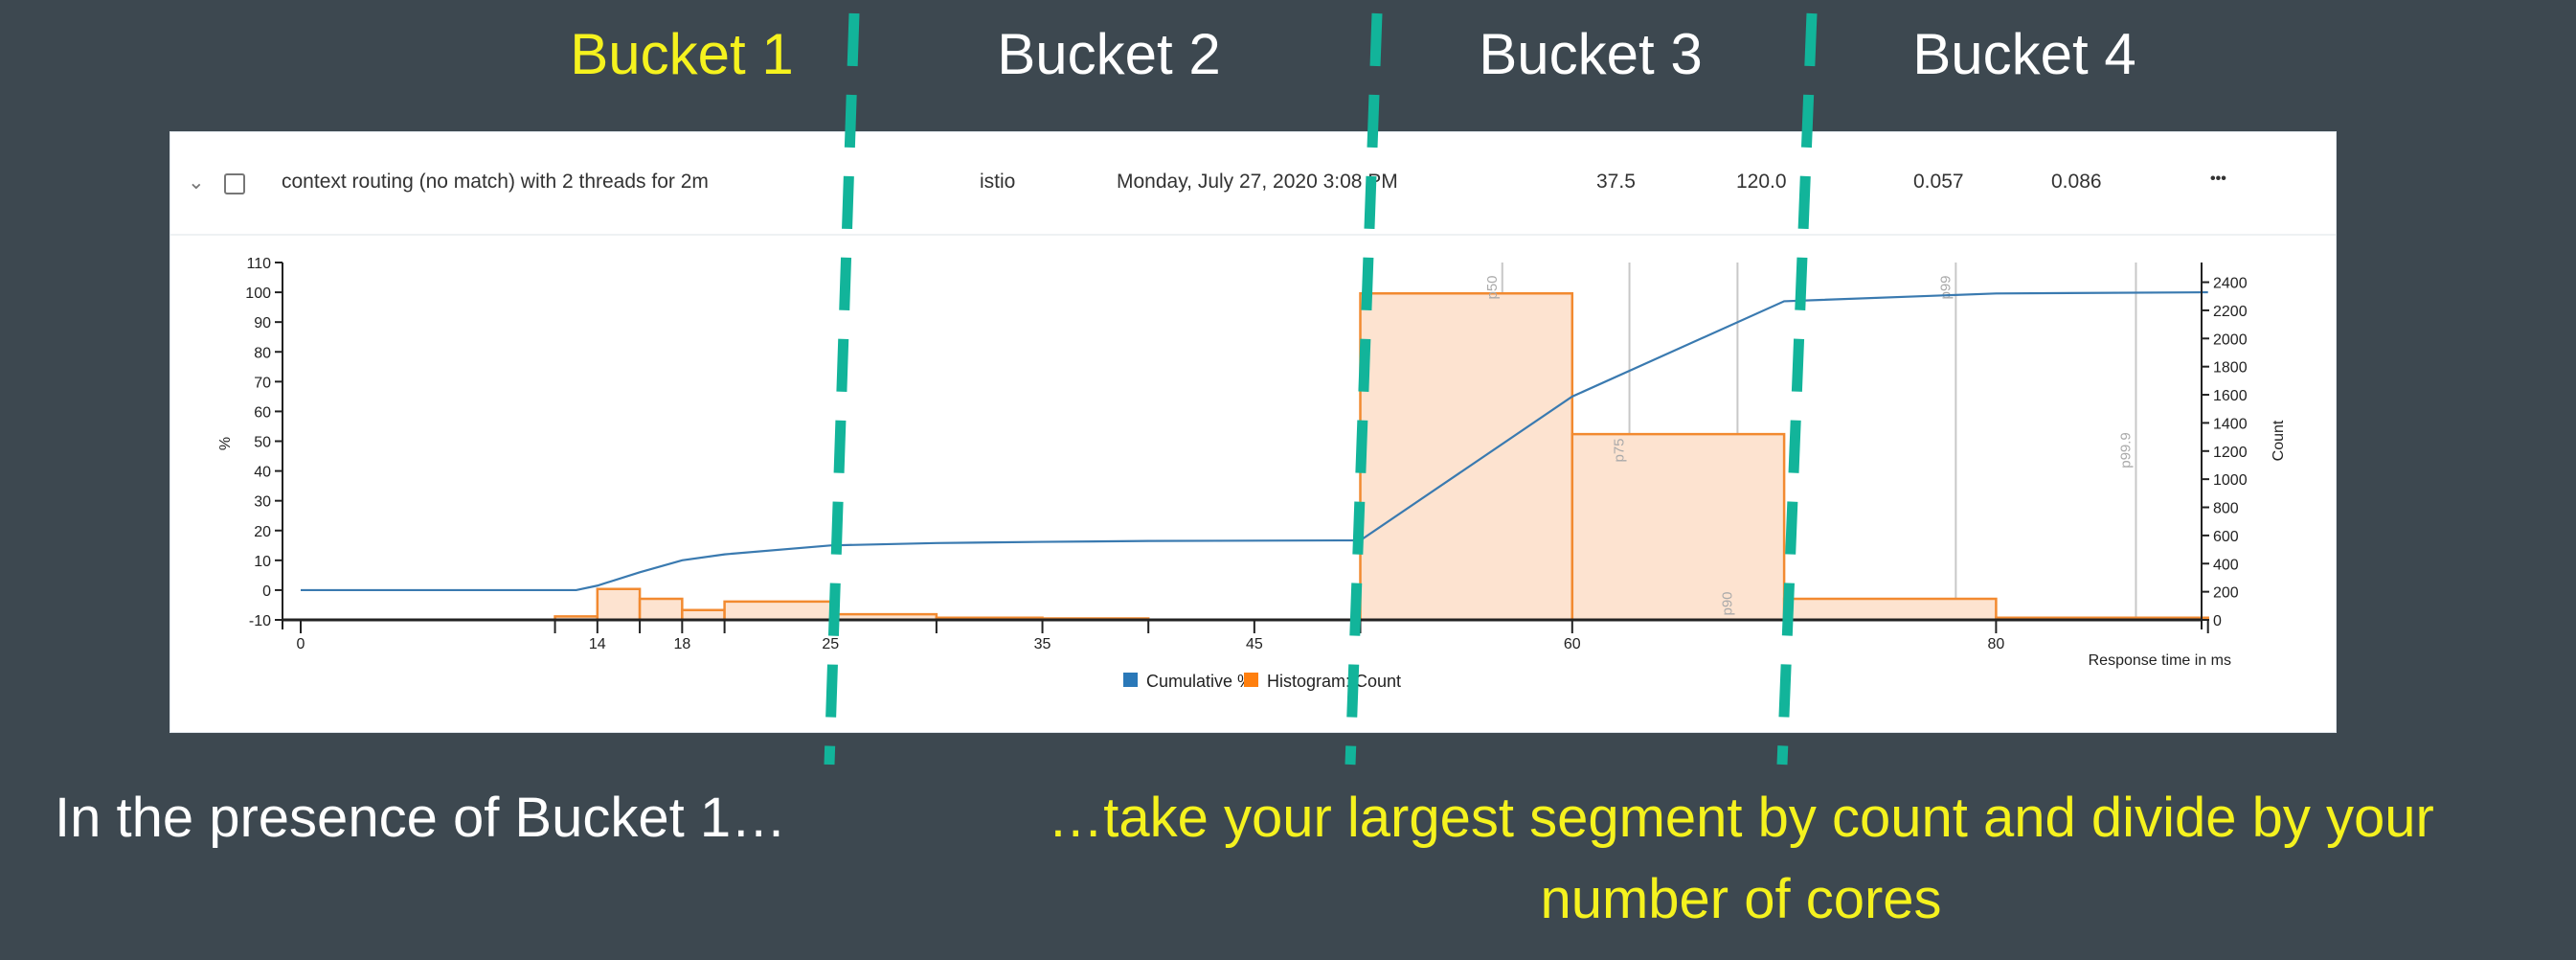 This screenshot has height=960, width=2576. I want to click on caption-right-line2: number of cores, so click(1741, 899).